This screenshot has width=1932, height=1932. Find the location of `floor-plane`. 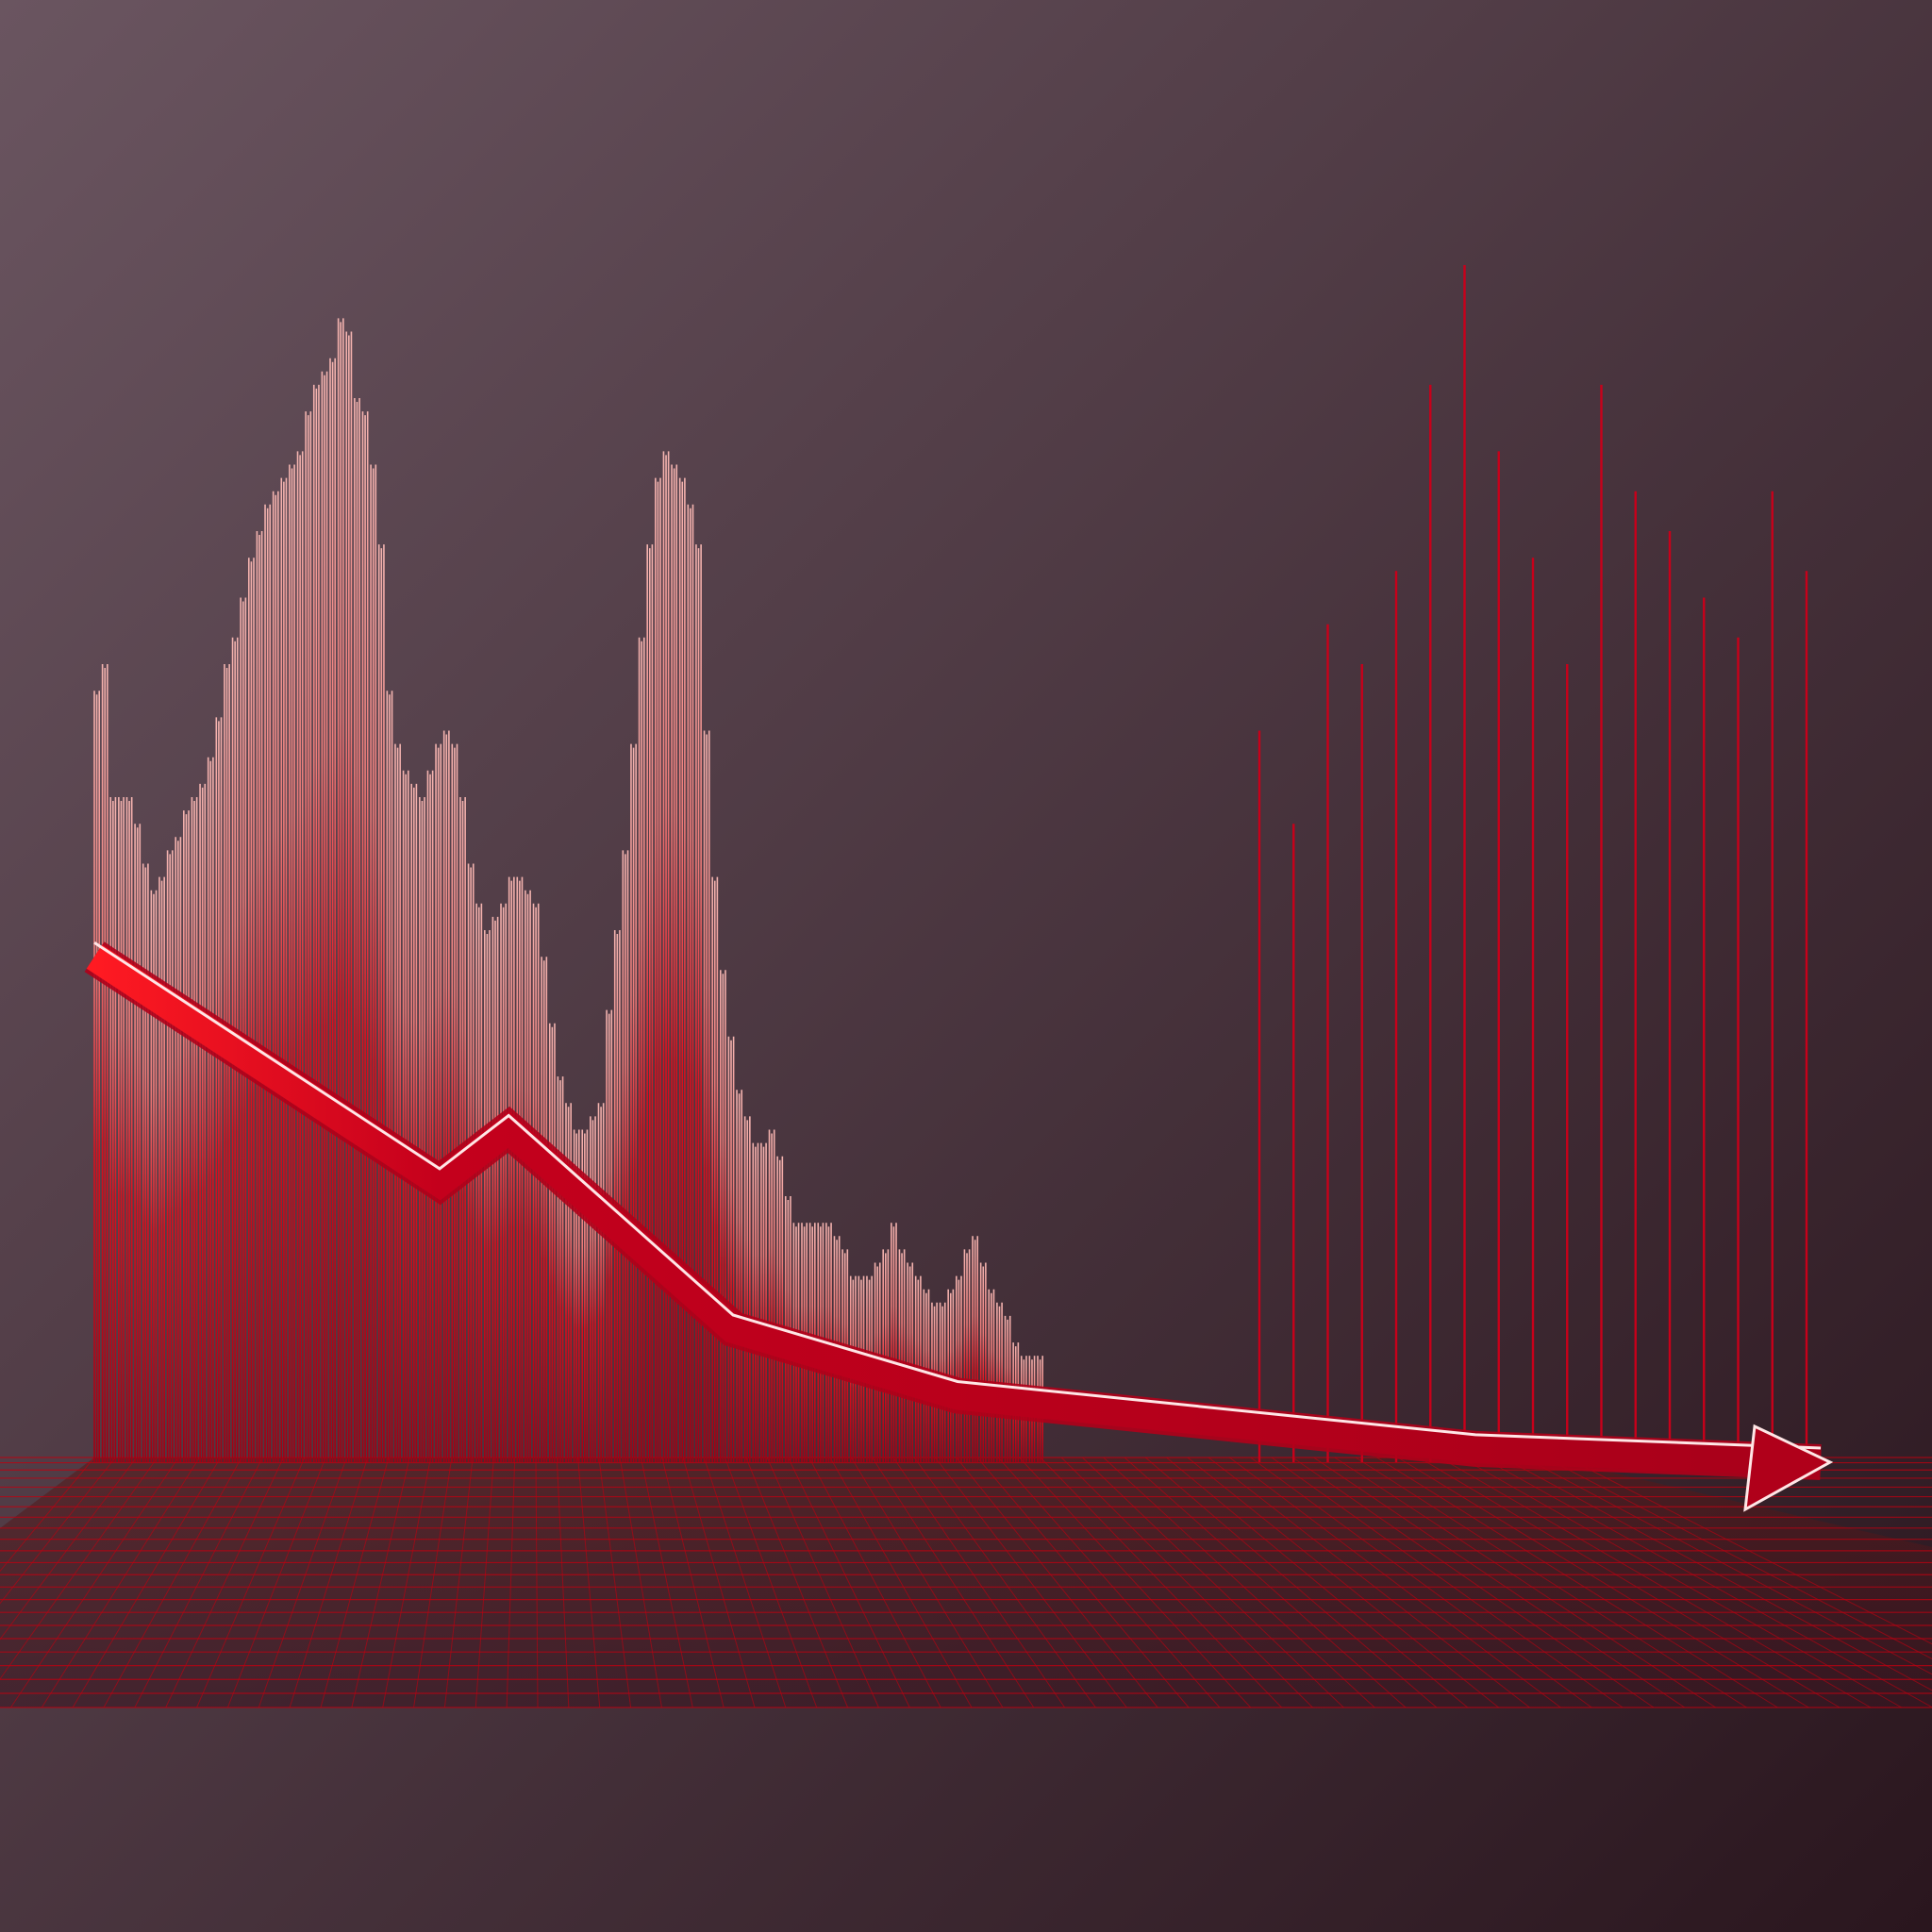

floor-plane is located at coordinates (966, 1582).